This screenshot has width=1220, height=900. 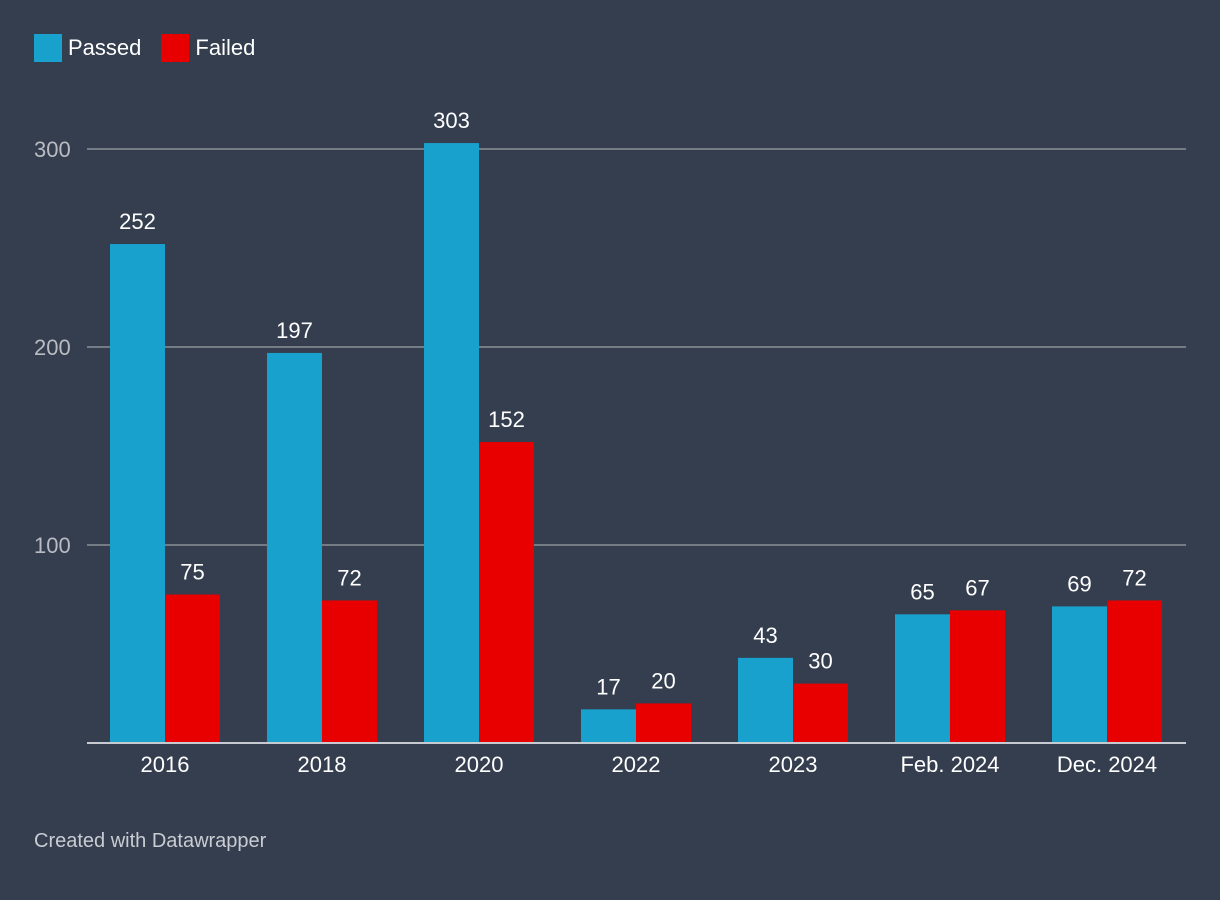 I want to click on x-tick-label-2: 2020, so click(x=479, y=764).